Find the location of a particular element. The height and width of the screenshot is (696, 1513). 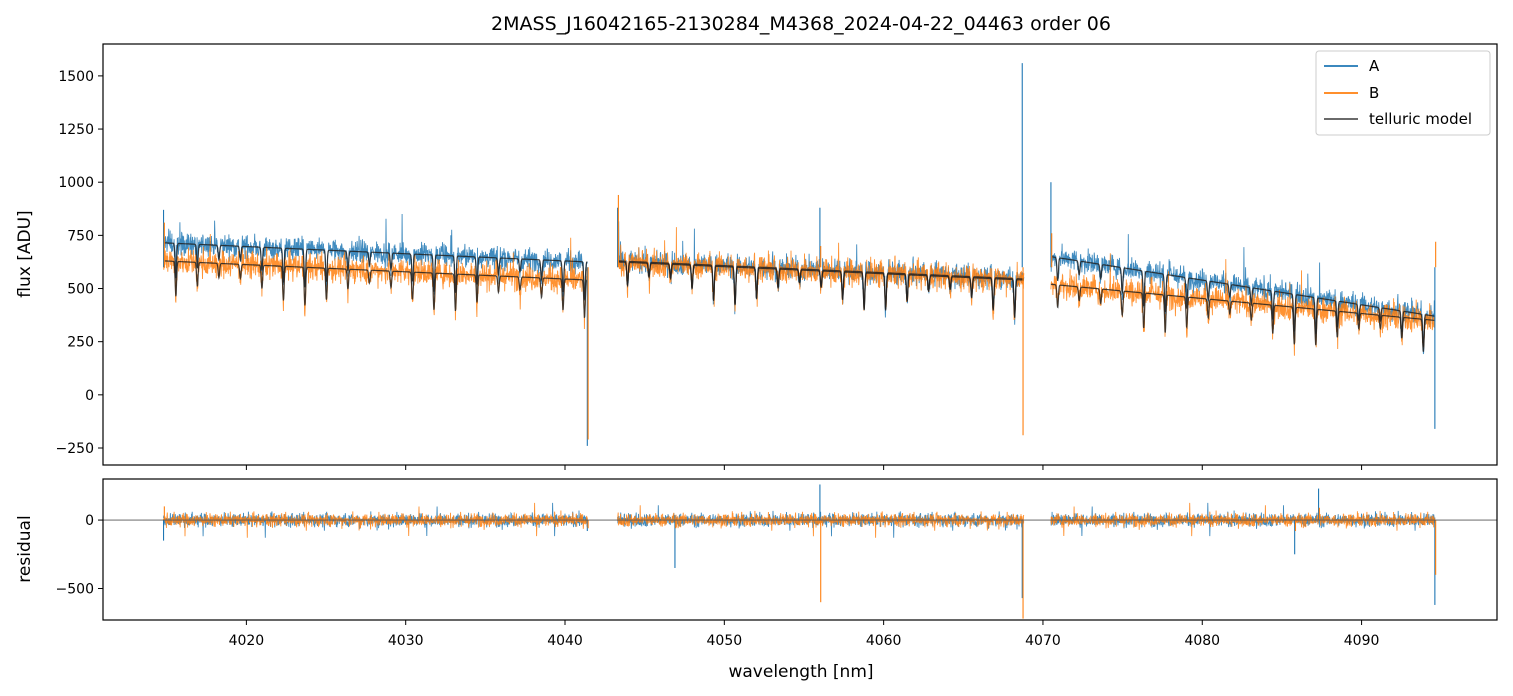

residual-ytick-label: 0 is located at coordinates (89, 521).